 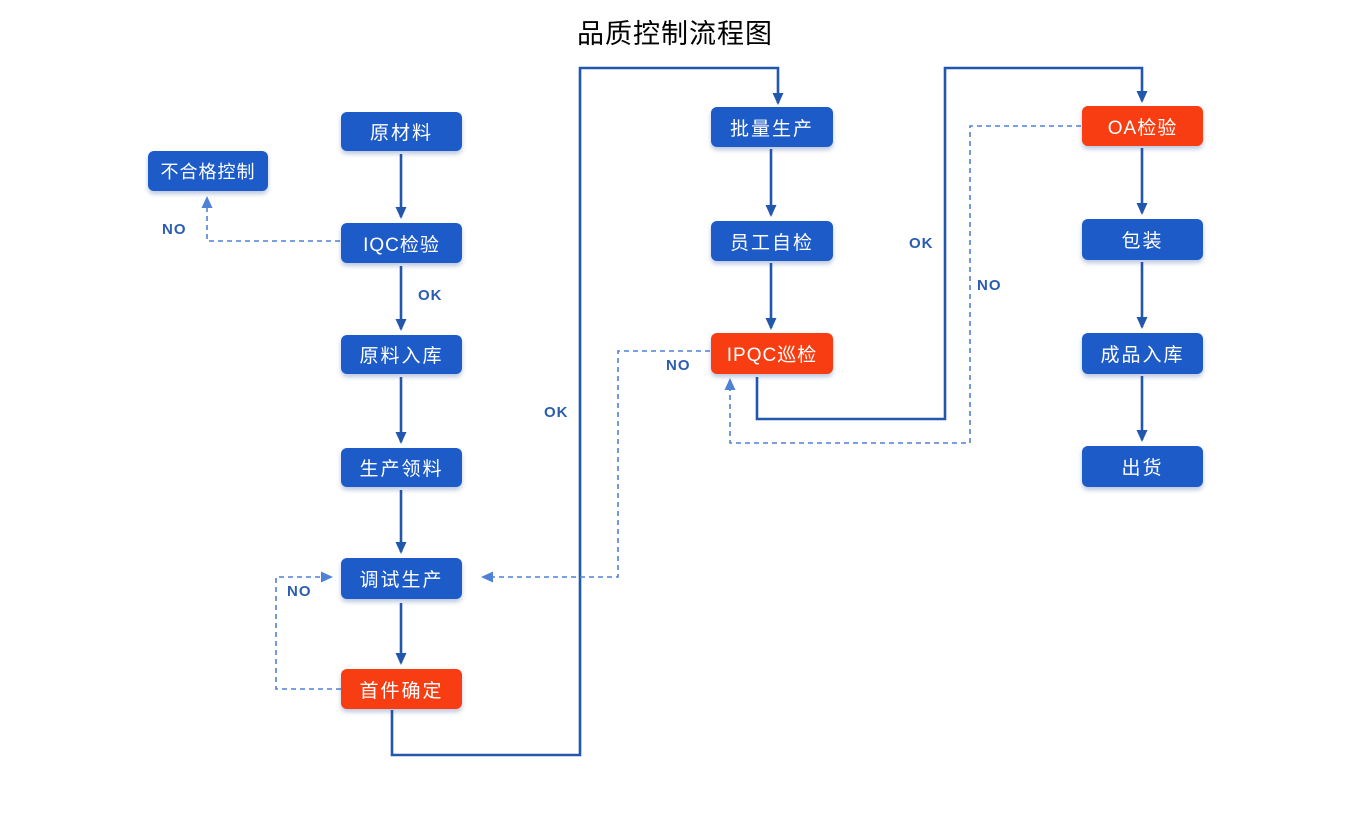 What do you see at coordinates (772, 353) in the screenshot?
I see `node-ipqc-patrol-inspection: IPQC巡检` at bounding box center [772, 353].